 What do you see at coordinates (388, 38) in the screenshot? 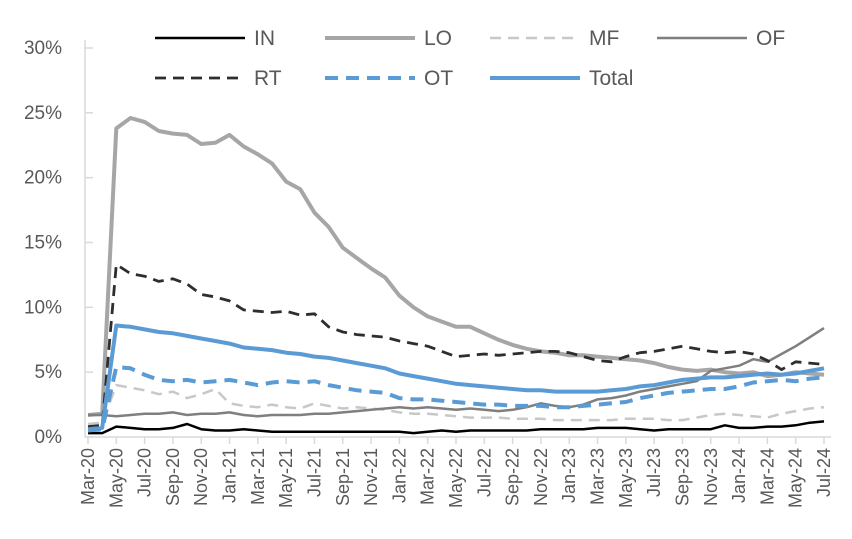
I see `legend-item-LO: LO` at bounding box center [388, 38].